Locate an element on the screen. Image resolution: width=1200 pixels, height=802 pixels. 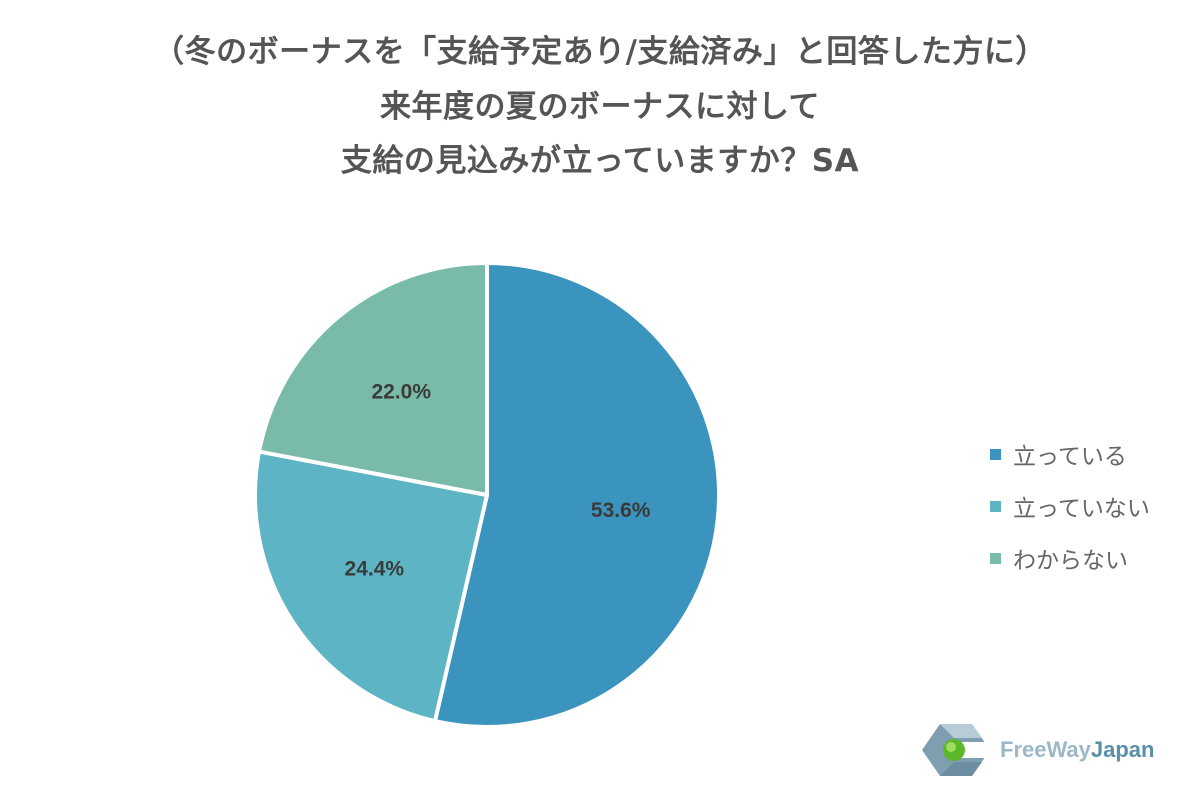
legend-item-wakaranai: わからない is located at coordinates (1070, 558).